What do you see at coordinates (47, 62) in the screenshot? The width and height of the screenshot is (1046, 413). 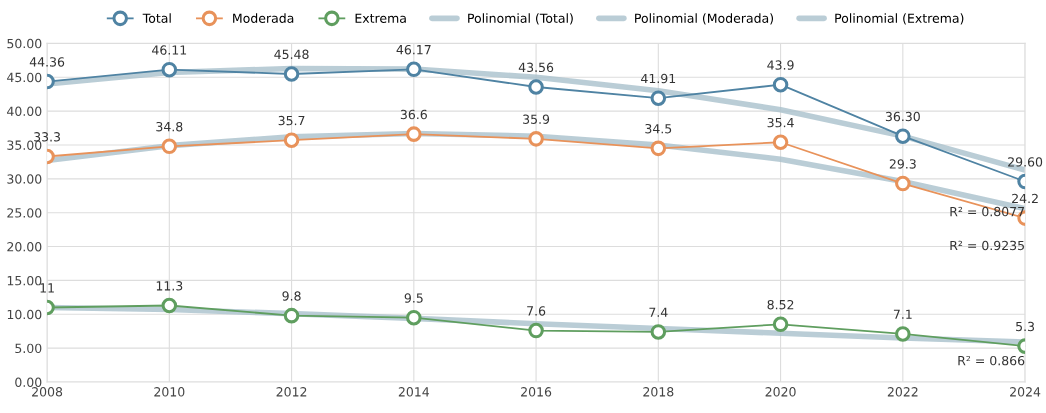 I see `data-label: 44.36` at bounding box center [47, 62].